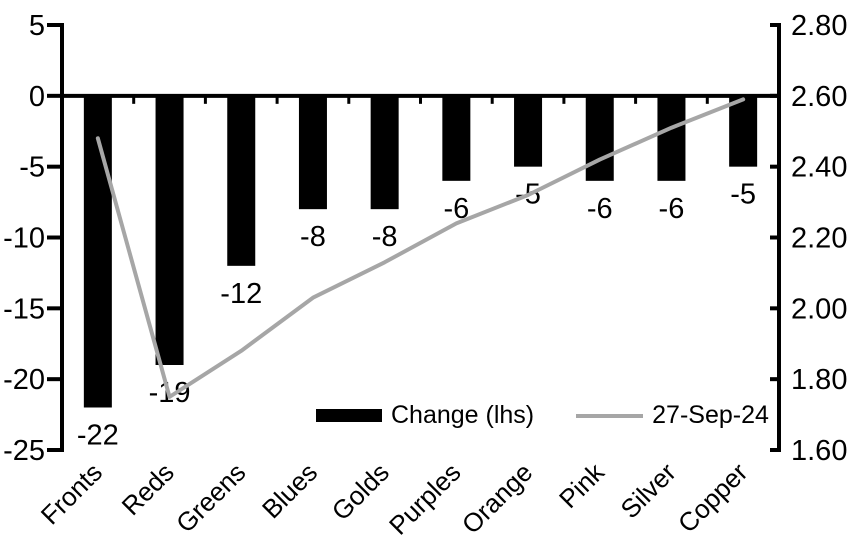  Describe the element at coordinates (37, 26) in the screenshot. I see `left-axis-label: 5` at that location.